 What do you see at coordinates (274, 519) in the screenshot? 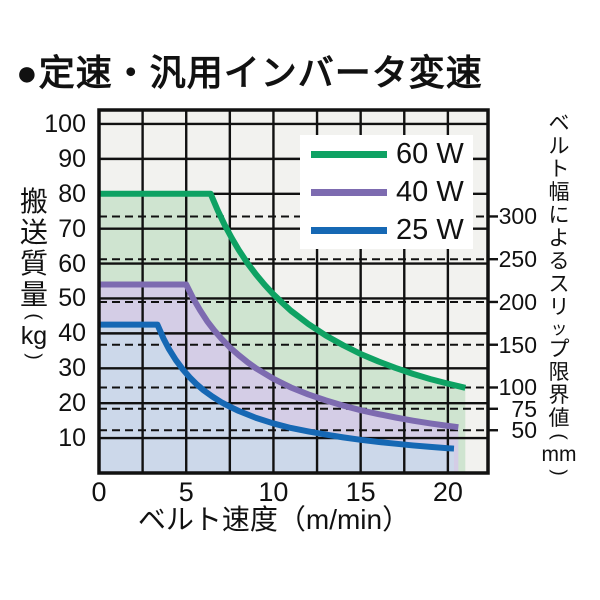
I see `x-axis-title: ベルト速度（m/min）` at bounding box center [274, 519].